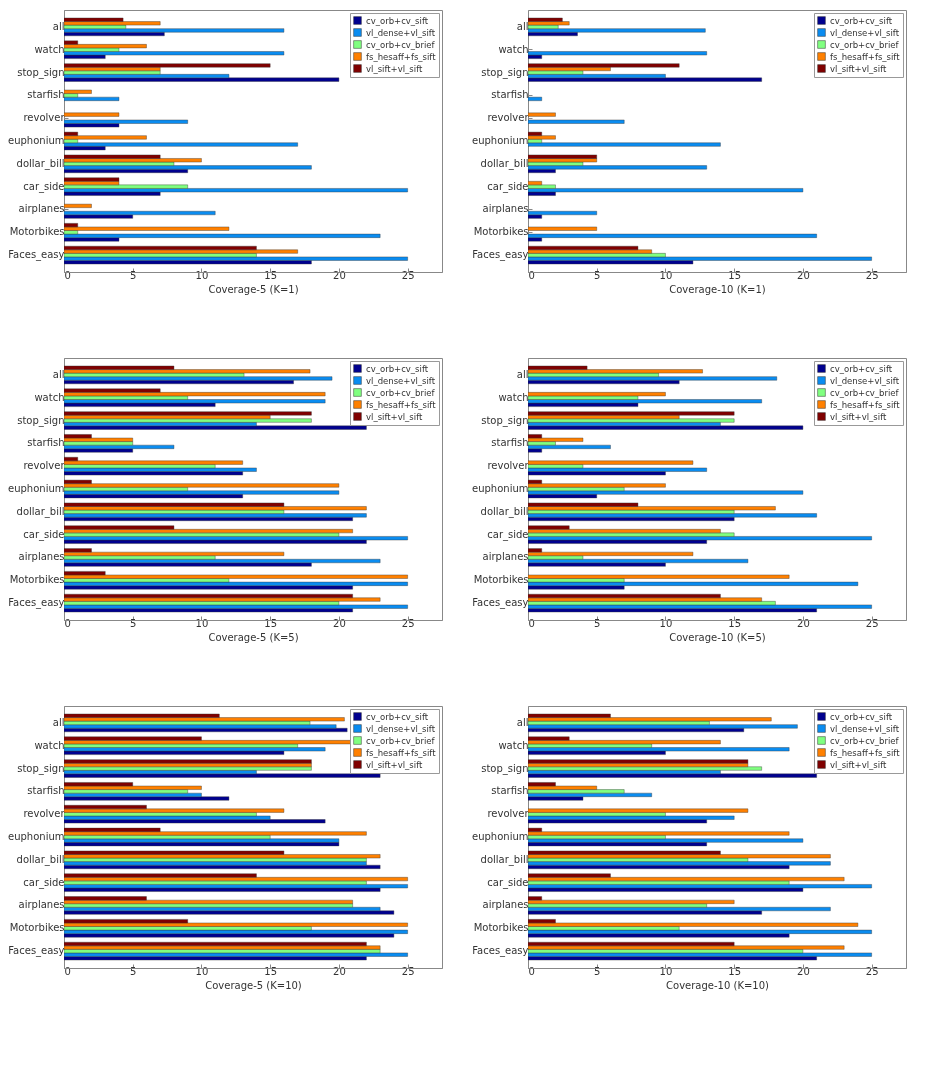  Describe the element at coordinates (717, 637) in the screenshot. I see `x-axis-title: Coverage-10 (K=5)` at that location.